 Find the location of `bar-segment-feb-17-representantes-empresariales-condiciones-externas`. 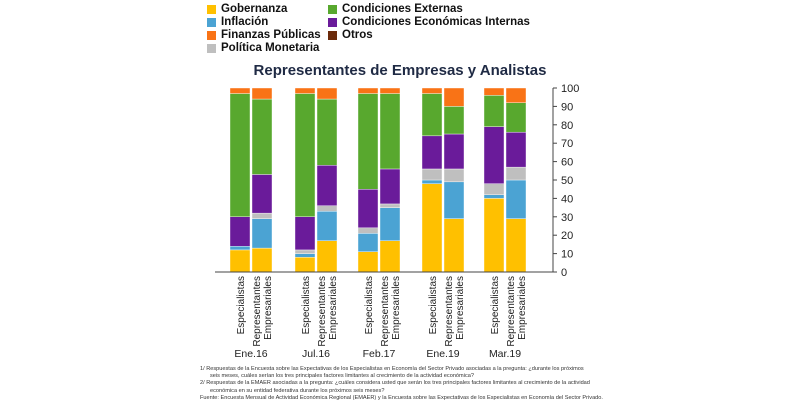

bar-segment-feb-17-representantes-empresariales-condiciones-externas is located at coordinates (390, 131).